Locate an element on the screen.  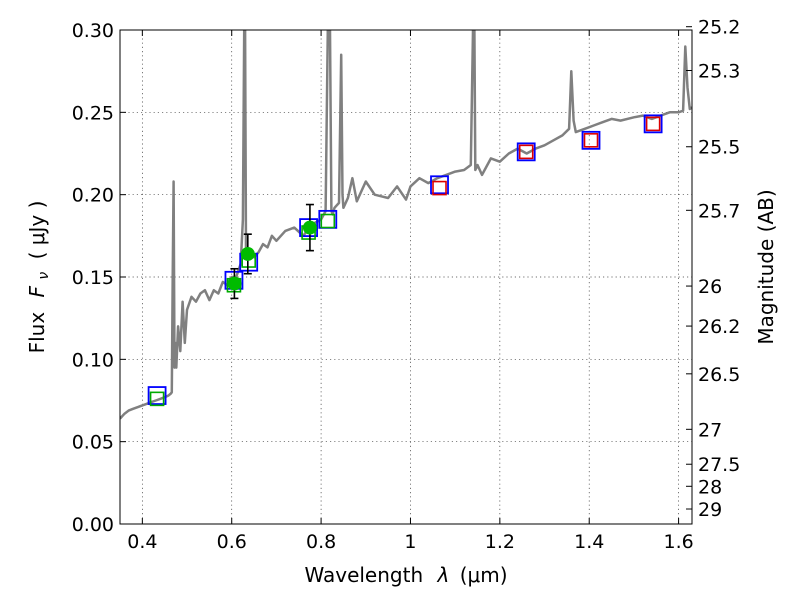
y2-tick-label: 25.7 is located at coordinates (719, 211).